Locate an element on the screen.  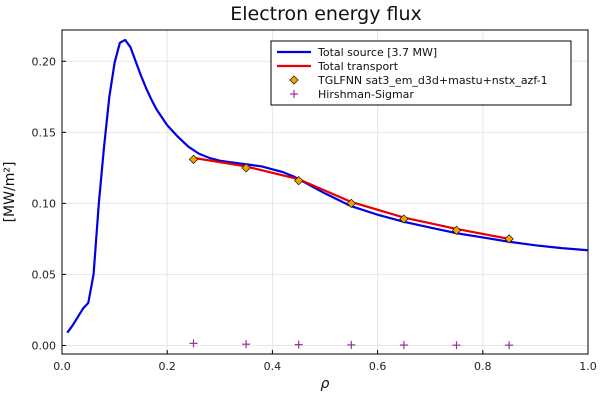
y-tick-label: 0.00 is located at coordinates (44, 345).